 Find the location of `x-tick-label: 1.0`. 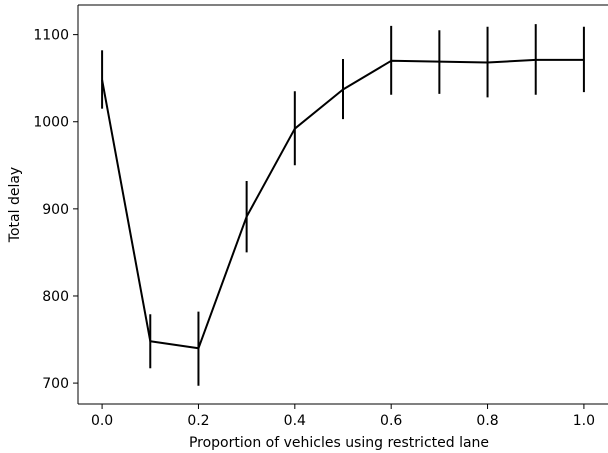

x-tick-label: 1.0 is located at coordinates (584, 421).